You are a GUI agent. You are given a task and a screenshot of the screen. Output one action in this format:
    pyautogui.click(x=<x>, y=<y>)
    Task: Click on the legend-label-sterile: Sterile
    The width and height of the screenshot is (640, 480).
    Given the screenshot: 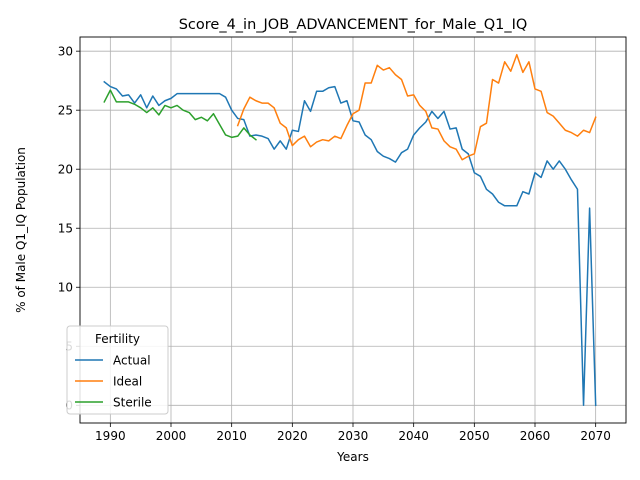 What is the action you would take?
    pyautogui.click(x=132, y=402)
    